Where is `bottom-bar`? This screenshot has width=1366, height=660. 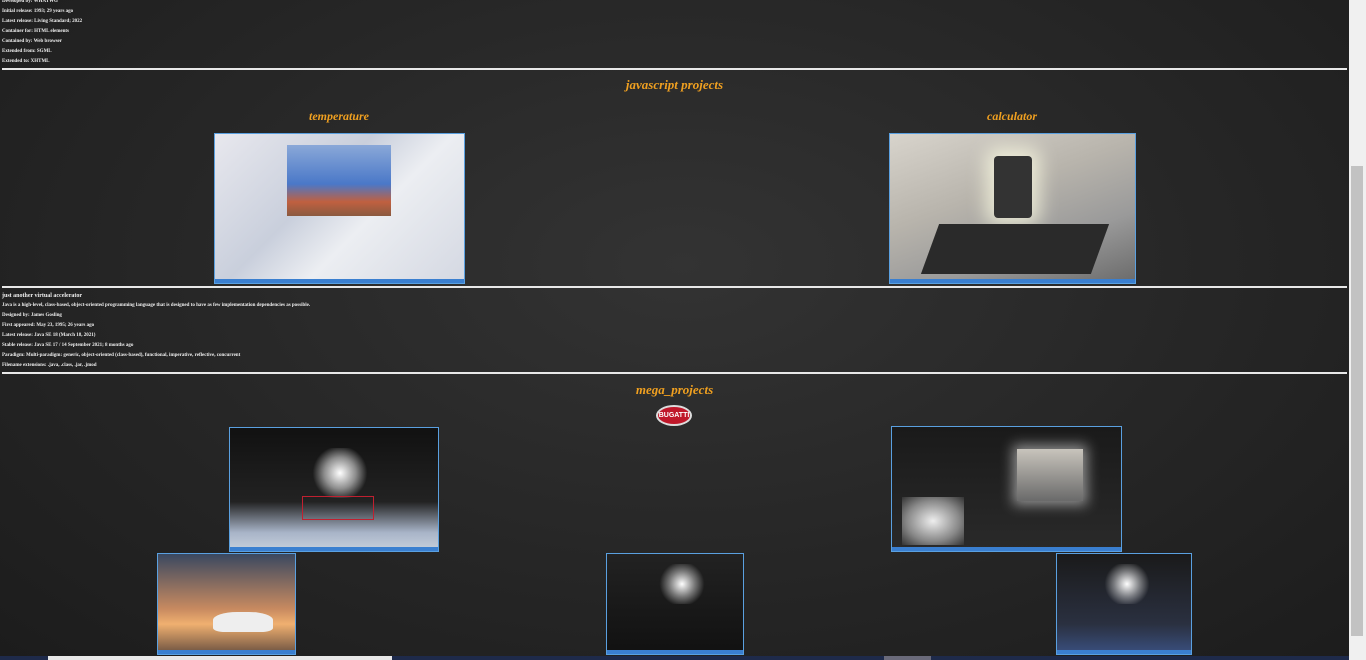 bottom-bar is located at coordinates (674, 658).